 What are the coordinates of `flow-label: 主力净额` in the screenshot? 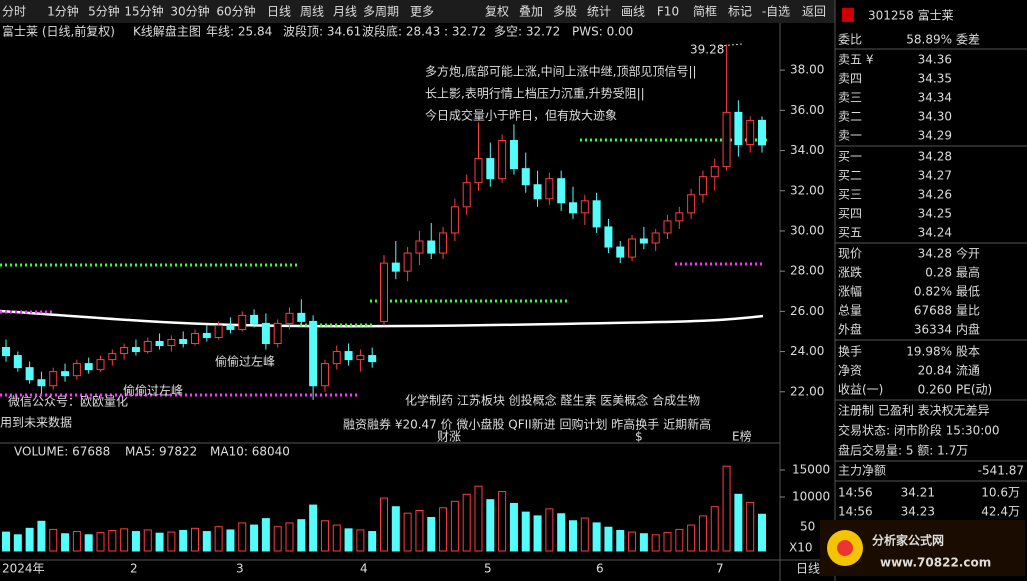 It's located at (862, 471).